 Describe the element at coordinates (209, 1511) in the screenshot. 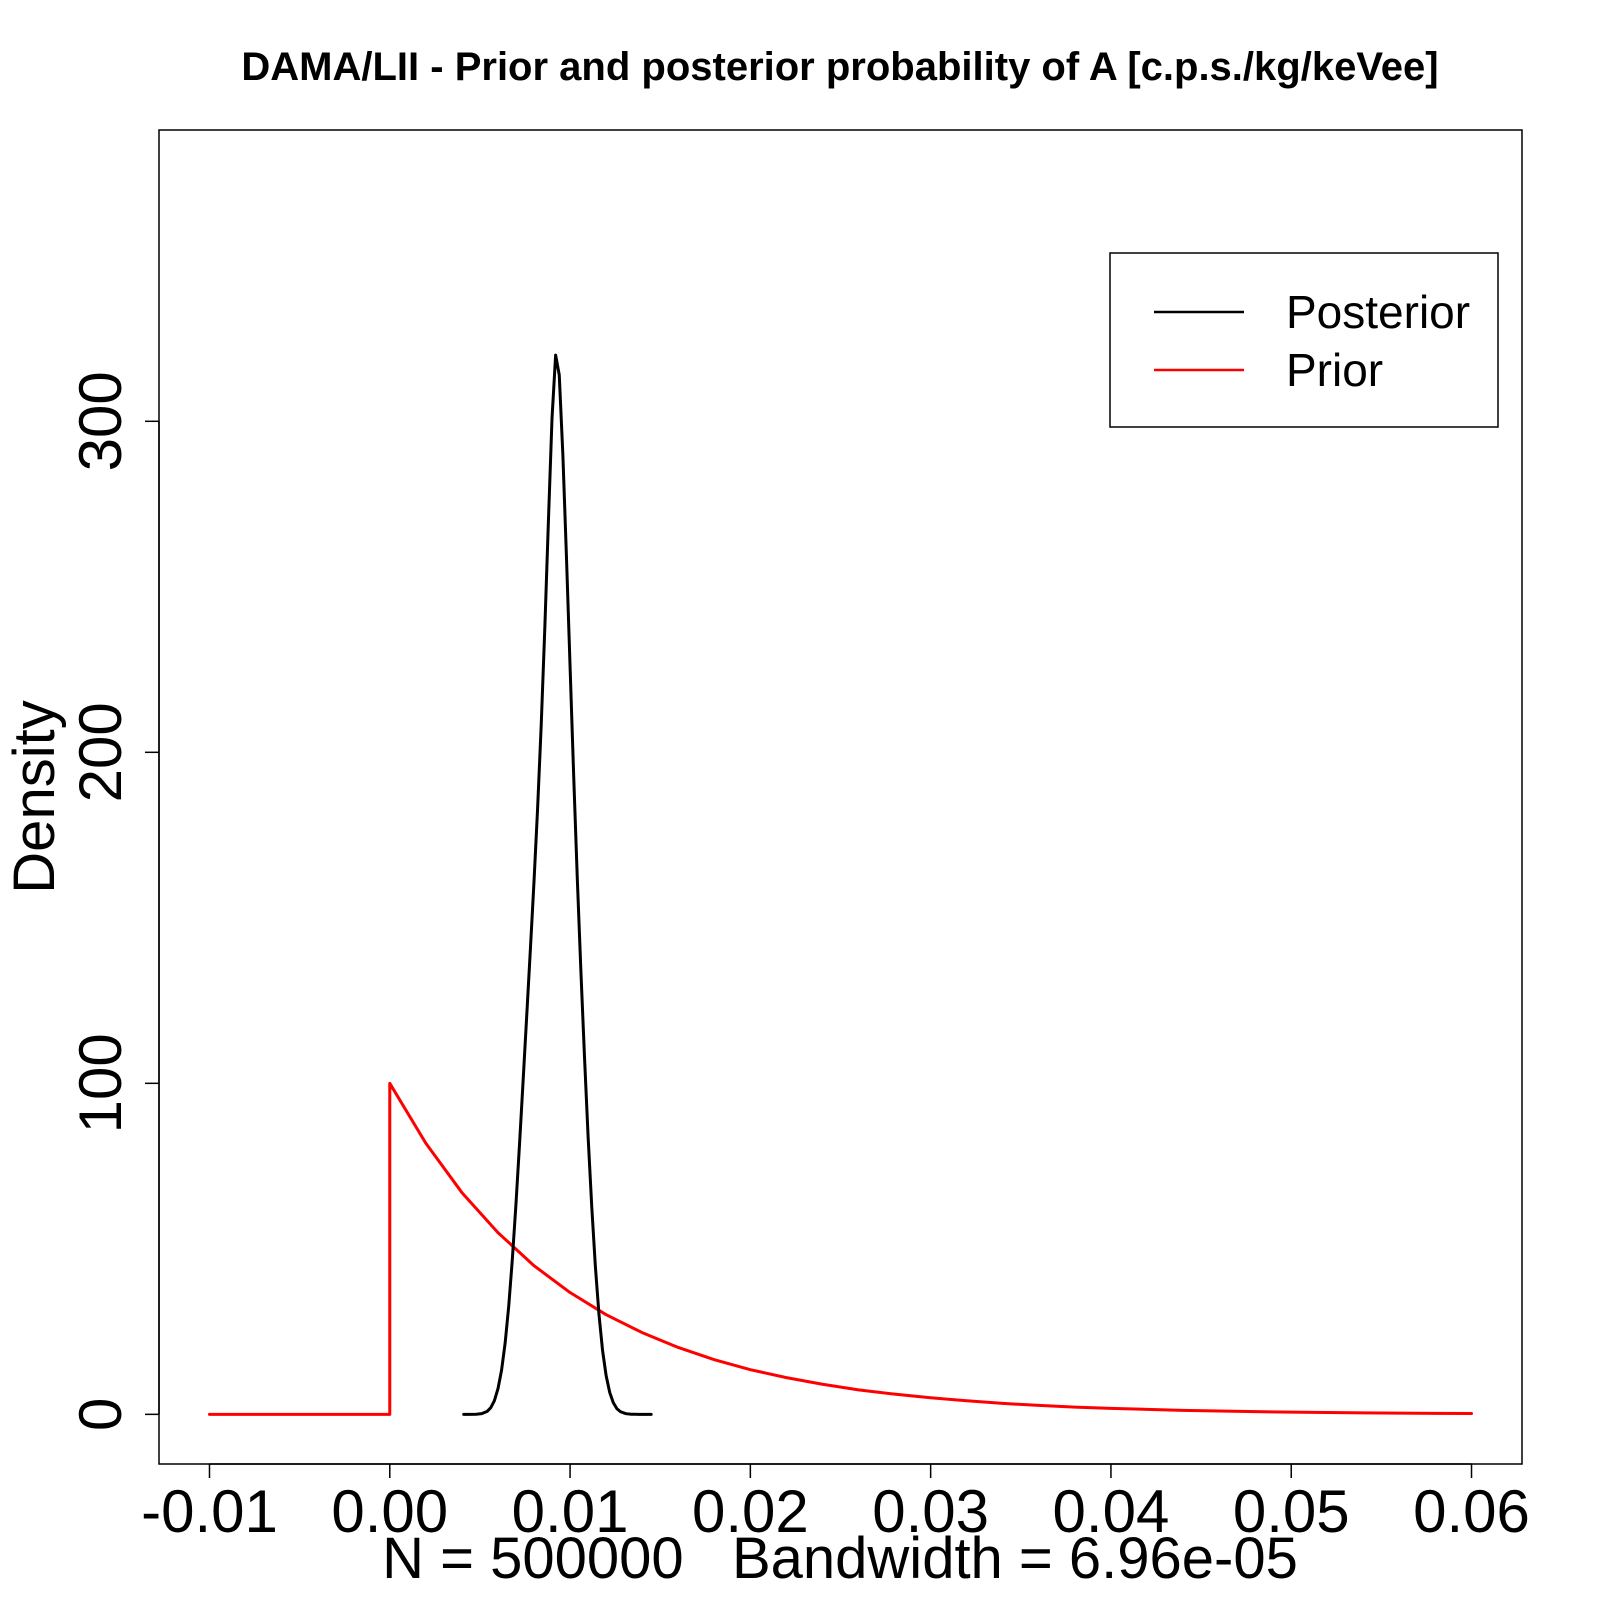

I see `x-tick-label: -0.01` at that location.